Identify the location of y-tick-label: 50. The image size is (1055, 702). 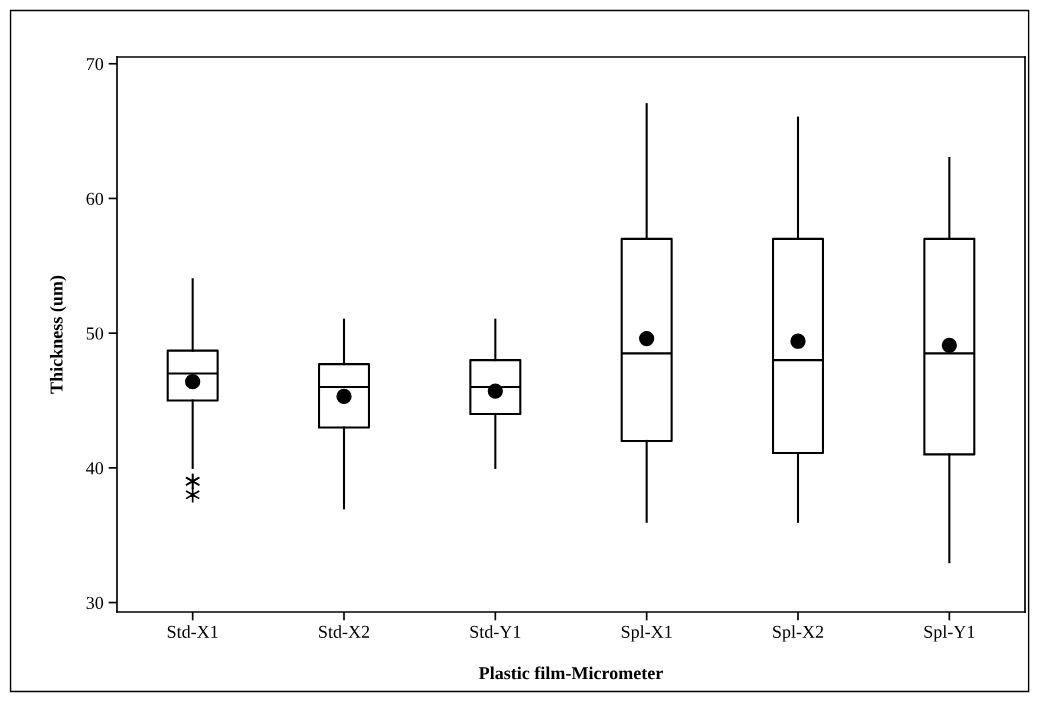
(95, 333).